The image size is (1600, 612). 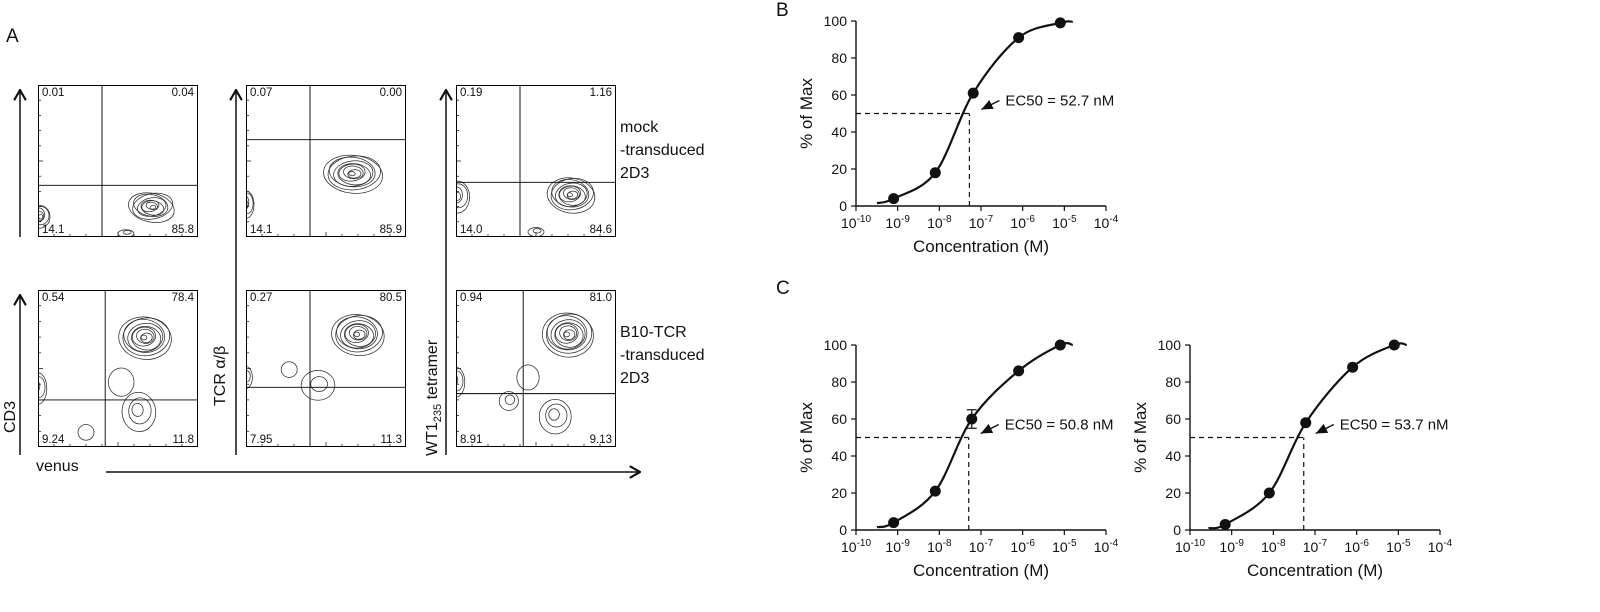 What do you see at coordinates (635, 173) in the screenshot?
I see `row-label-line: 2D3` at bounding box center [635, 173].